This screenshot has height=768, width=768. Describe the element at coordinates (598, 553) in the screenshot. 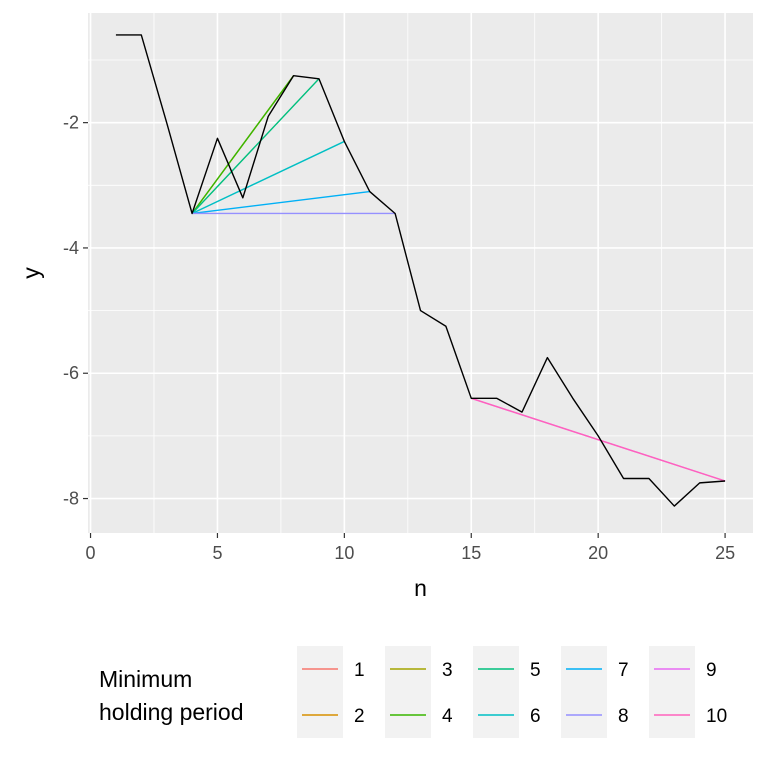

I see `x-tick-label: 20` at that location.